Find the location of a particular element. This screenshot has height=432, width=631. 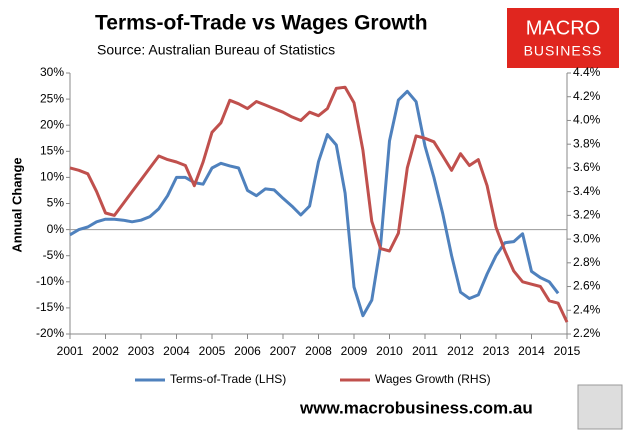

logo-box is located at coordinates (563, 38).